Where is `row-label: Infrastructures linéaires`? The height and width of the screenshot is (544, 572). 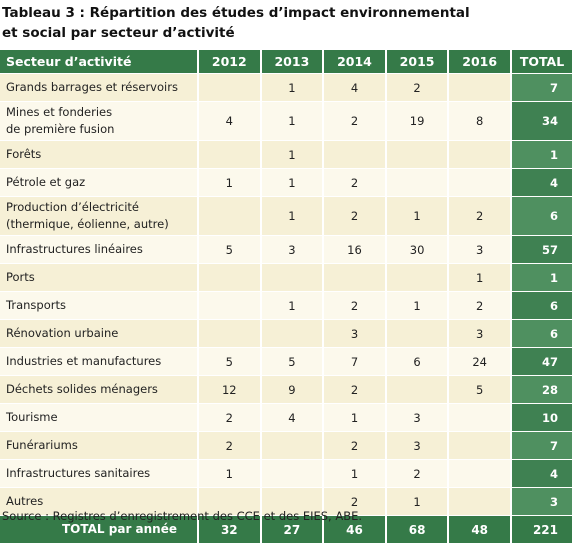 row-label: Infrastructures linéaires is located at coordinates (98, 249).